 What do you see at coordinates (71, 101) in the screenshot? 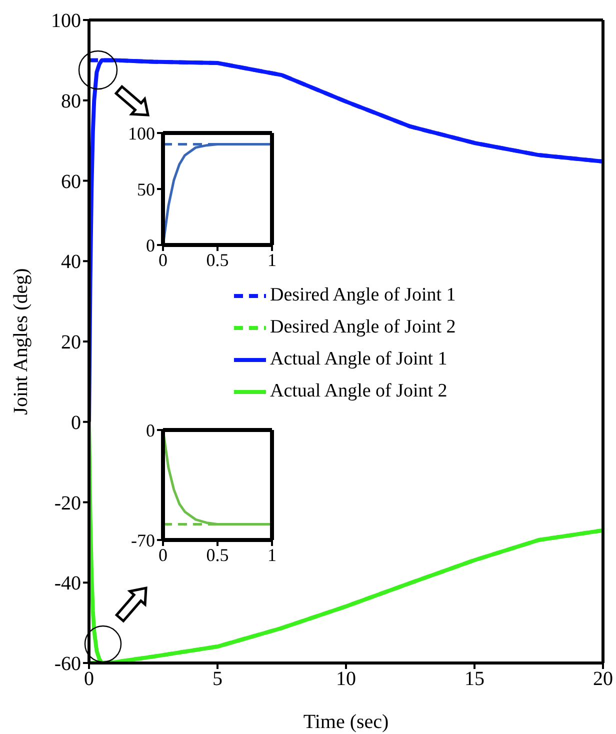
I see `y-tick-label: 80` at bounding box center [71, 101].